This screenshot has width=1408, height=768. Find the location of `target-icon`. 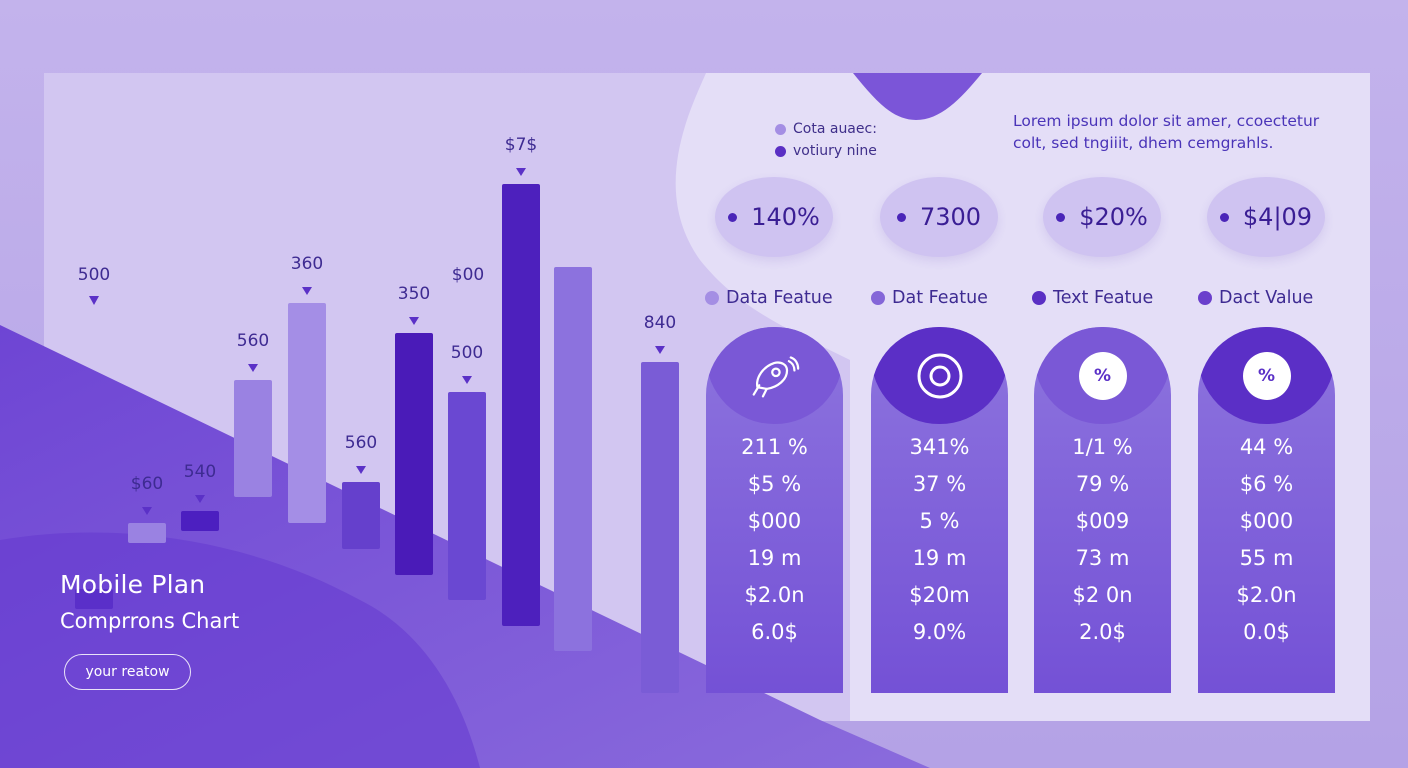

target-icon is located at coordinates (940, 376).